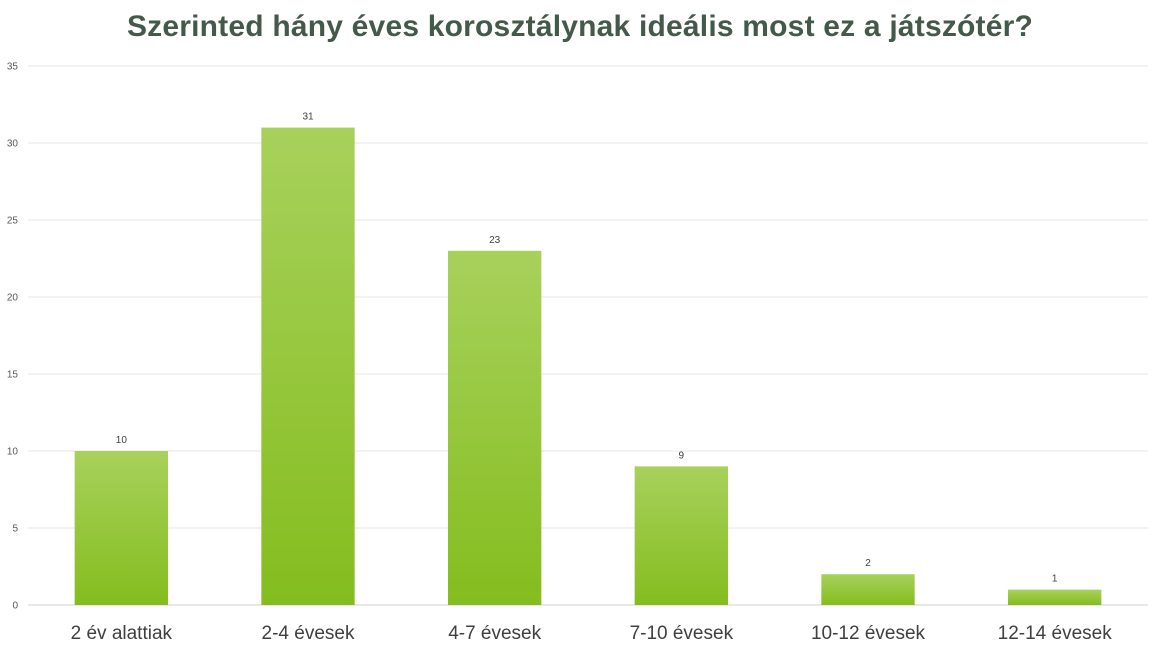 The height and width of the screenshot is (653, 1160). I want to click on data-label: 1, so click(1055, 579).